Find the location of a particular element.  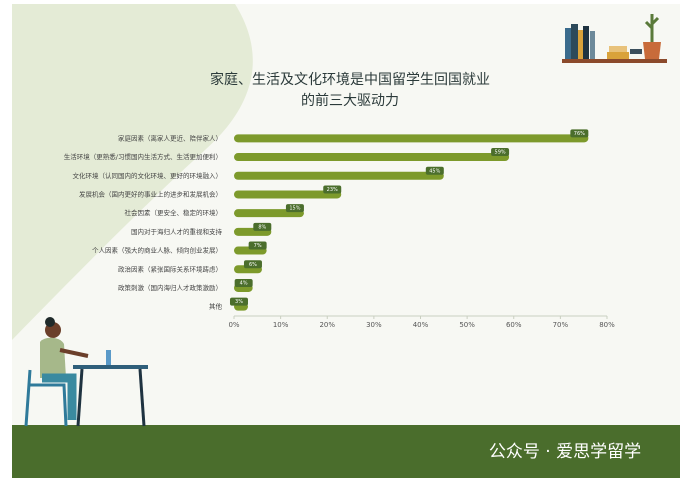

value-label: 45% is located at coordinates (434, 171).